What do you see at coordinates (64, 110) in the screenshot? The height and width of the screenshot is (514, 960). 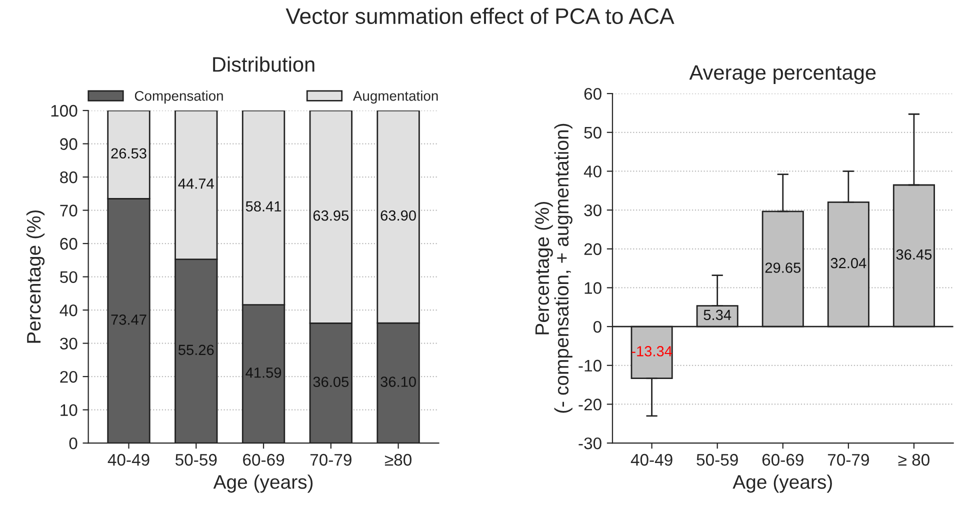 I see `y-tick-label: 100` at bounding box center [64, 110].